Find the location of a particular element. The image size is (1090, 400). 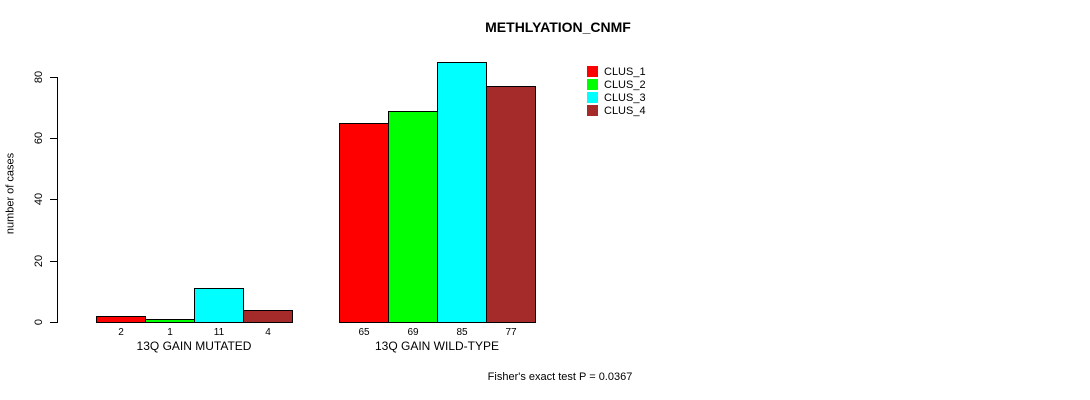

bar-value-label: 1 is located at coordinates (170, 332).